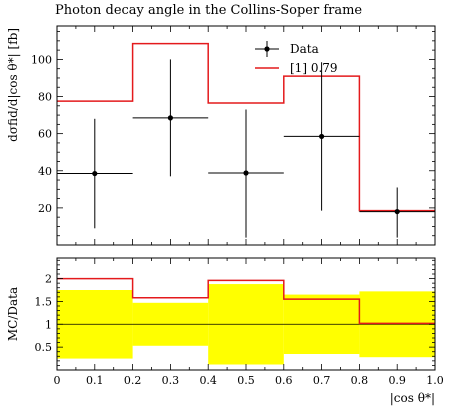  Describe the element at coordinates (44, 301) in the screenshot. I see `ratio-y-tick-label: 1.5` at that location.